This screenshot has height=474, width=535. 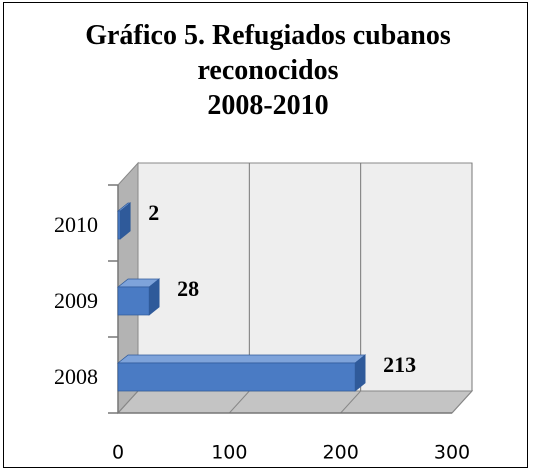 What do you see at coordinates (295, 402) in the screenshot?
I see `floor` at bounding box center [295, 402].